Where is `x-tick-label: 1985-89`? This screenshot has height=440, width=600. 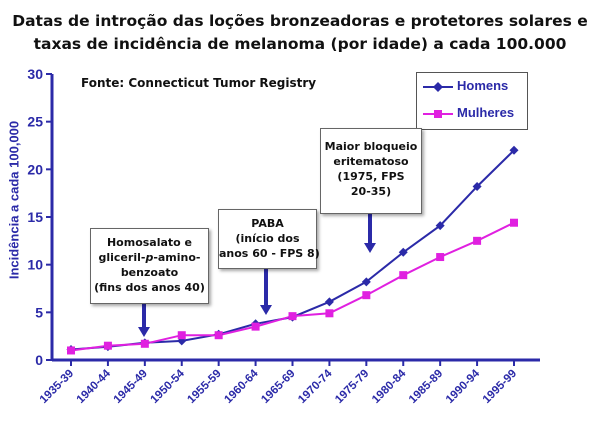
x-tick-label: 1985-89 is located at coordinates (426, 387).